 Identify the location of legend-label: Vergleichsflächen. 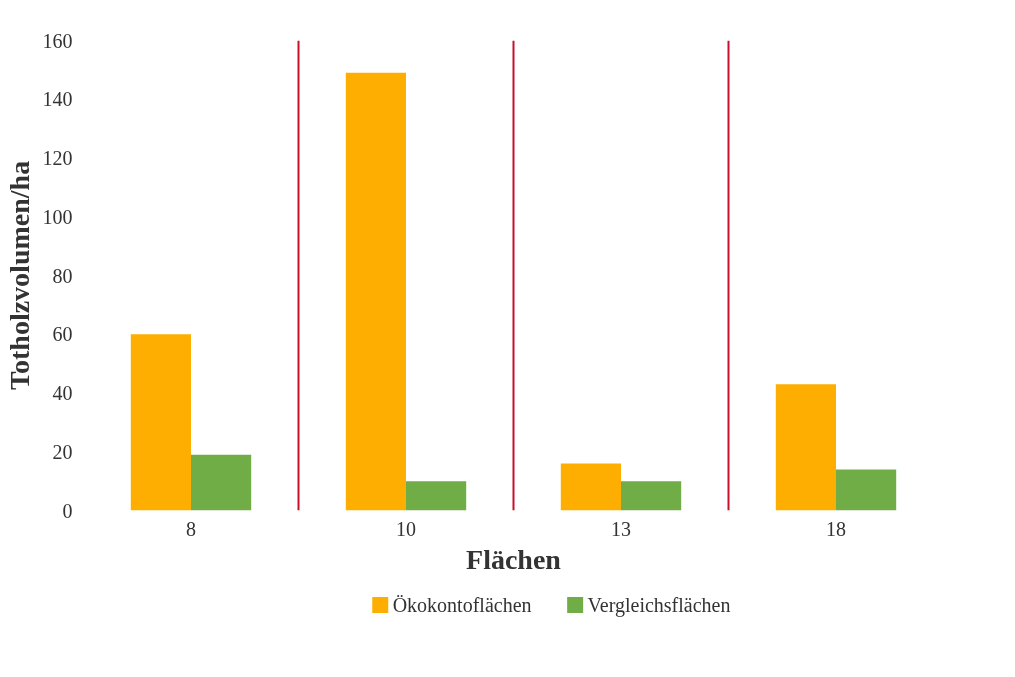
(659, 605).